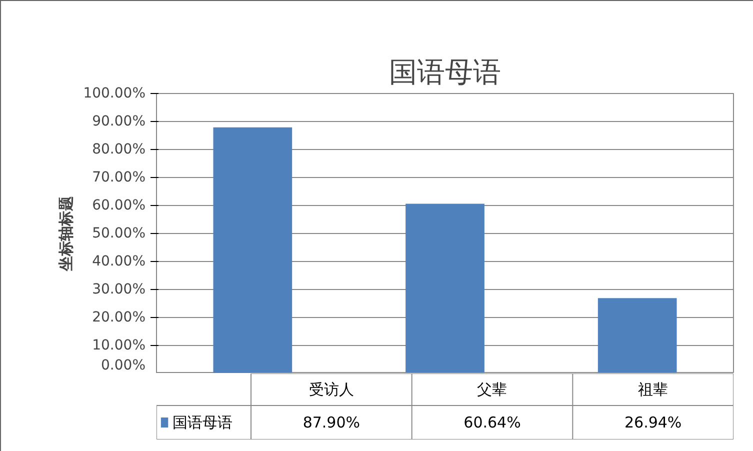 Image resolution: width=753 pixels, height=451 pixels. Describe the element at coordinates (653, 423) in the screenshot. I see `data-label: 26.94%` at that location.